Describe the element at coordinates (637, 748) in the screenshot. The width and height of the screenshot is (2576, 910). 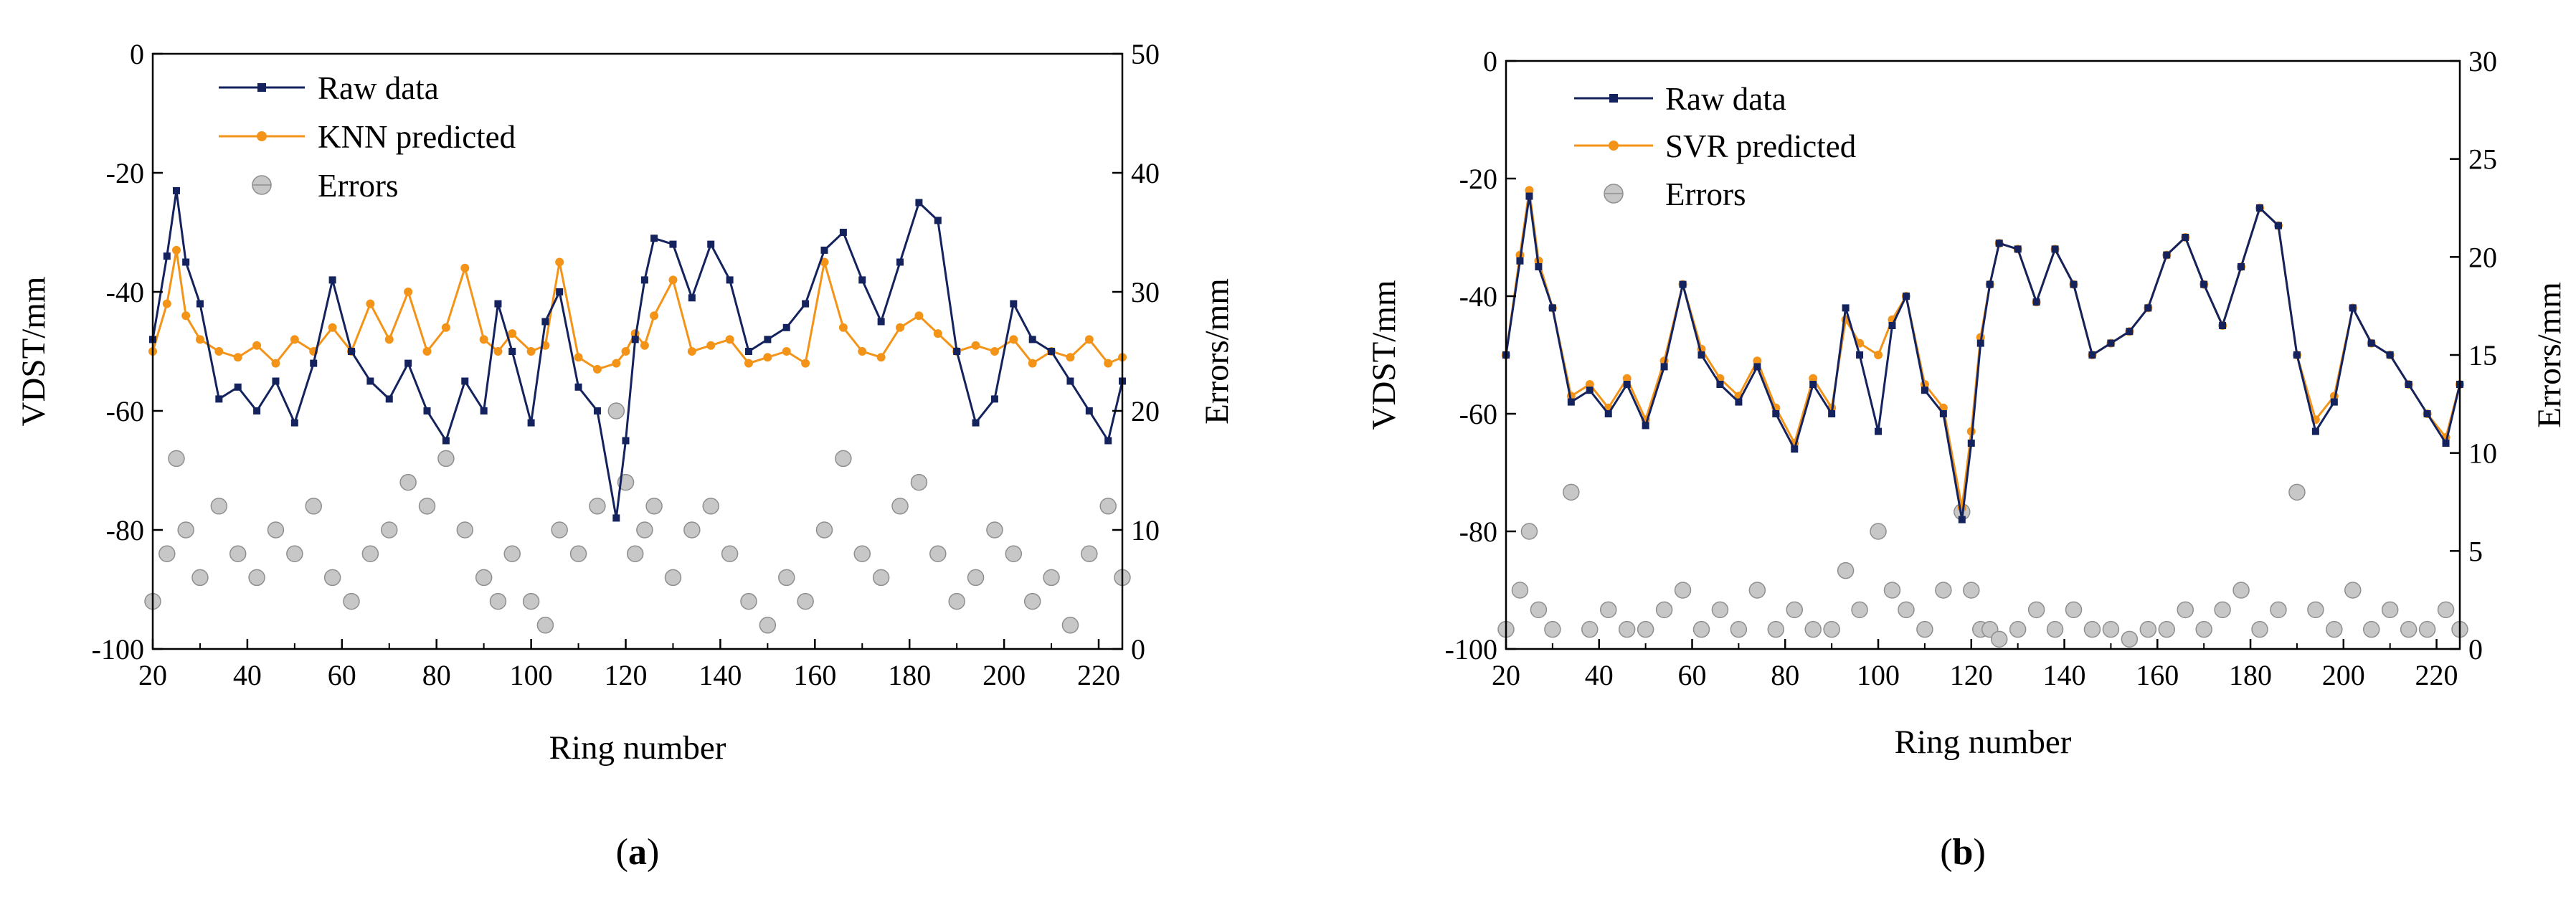
I see `x-axis-title-a: Ring number` at that location.